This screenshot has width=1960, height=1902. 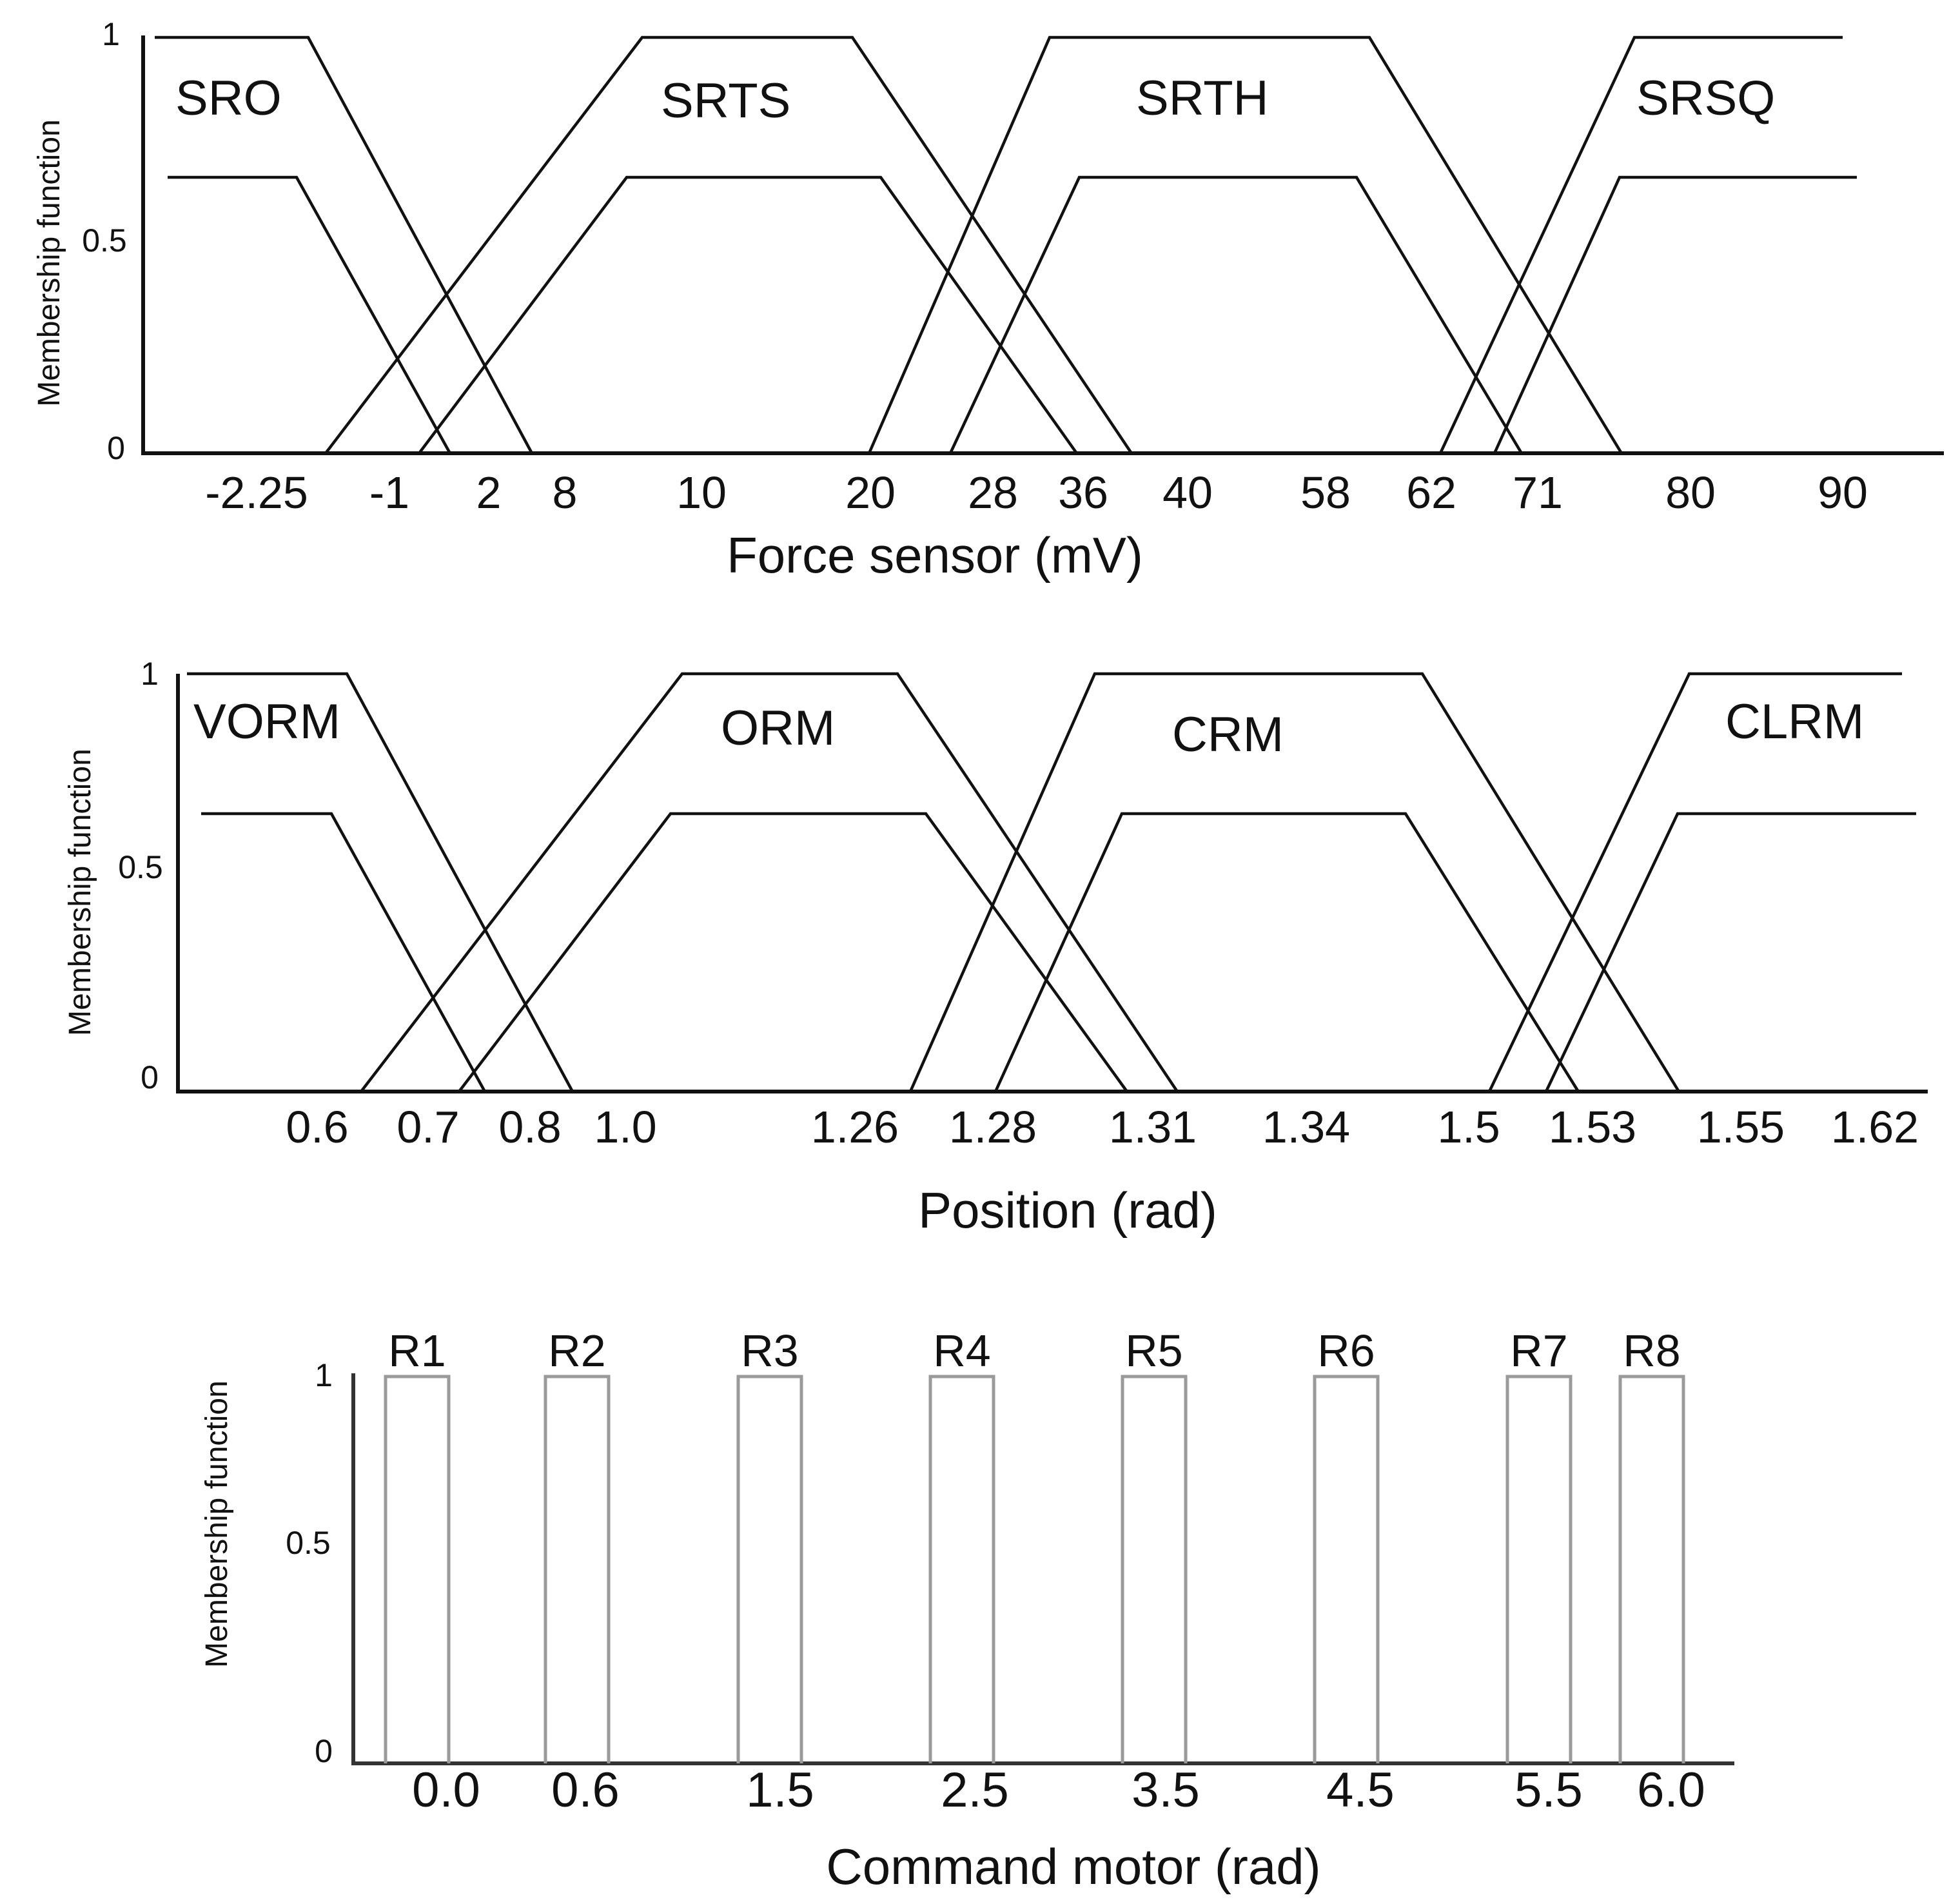 I want to click on motor-xtick: 2.5, so click(x=975, y=1790).